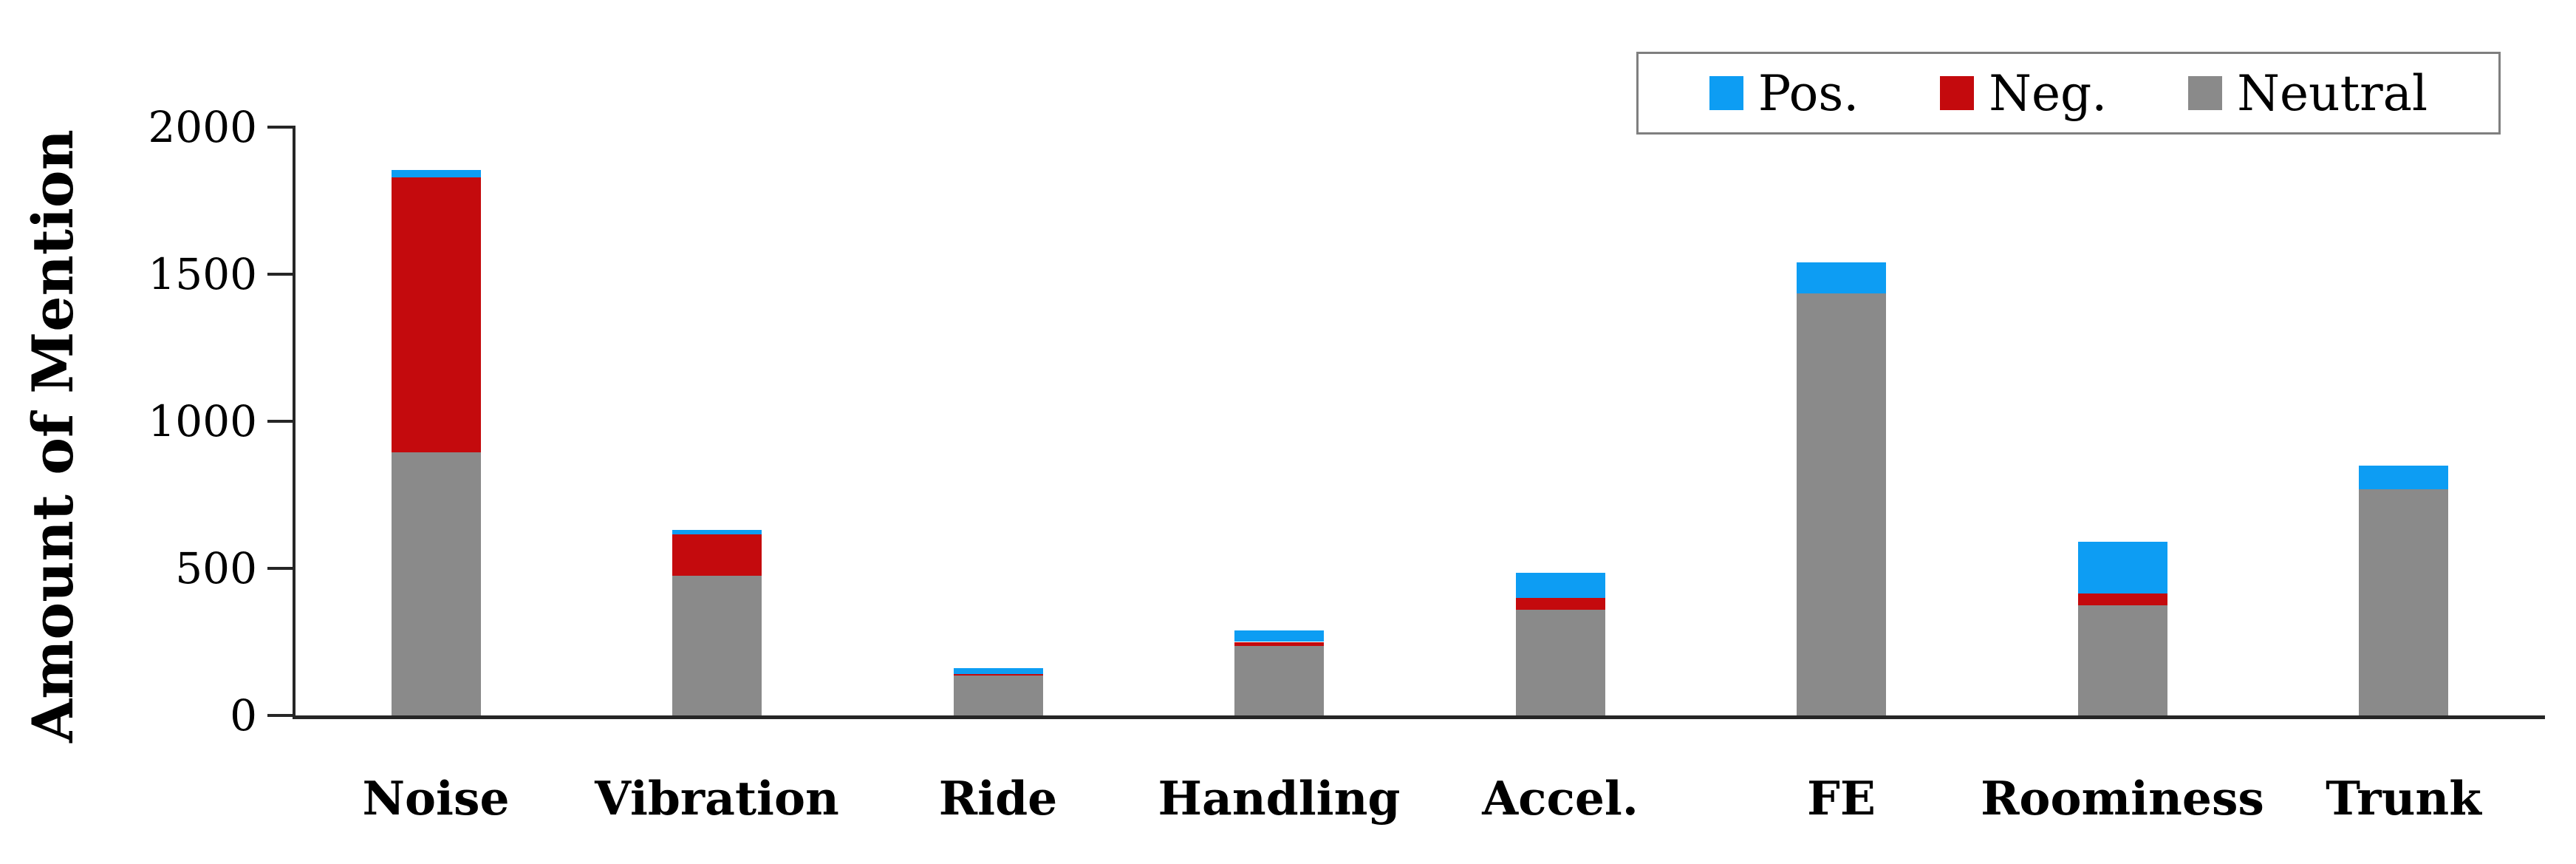 Image resolution: width=2576 pixels, height=864 pixels. Describe the element at coordinates (202, 421) in the screenshot. I see `y-tick-label-1000: 1000` at that location.